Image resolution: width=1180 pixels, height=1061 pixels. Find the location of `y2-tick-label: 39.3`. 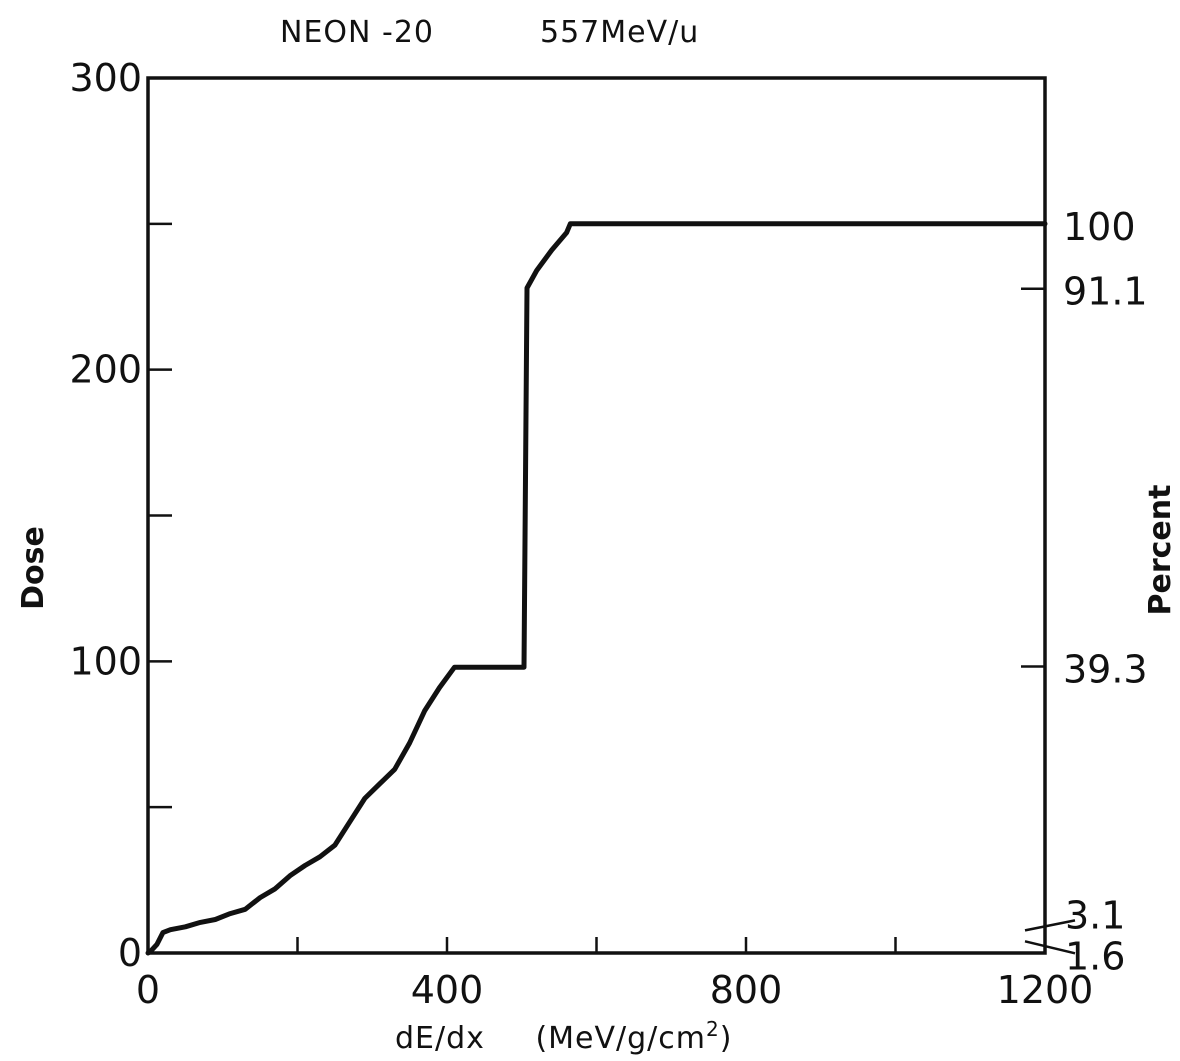

y2-tick-label: 39.3 is located at coordinates (1105, 669).